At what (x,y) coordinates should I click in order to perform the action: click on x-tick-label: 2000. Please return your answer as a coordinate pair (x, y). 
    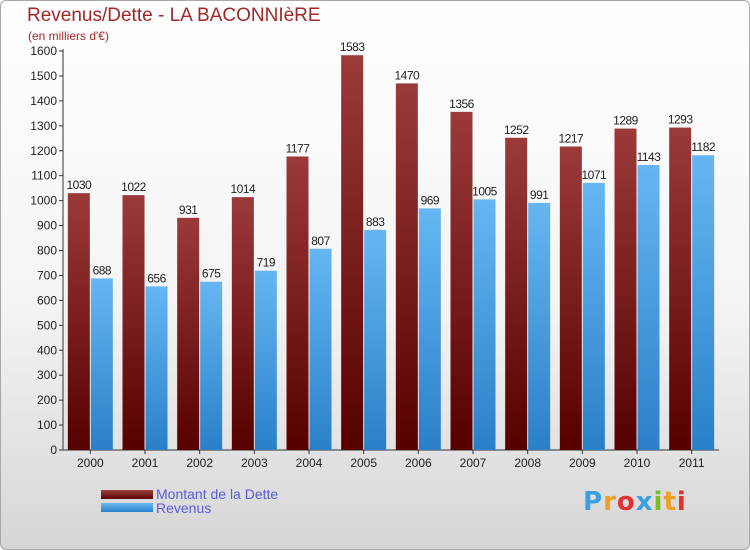
    Looking at the image, I should click on (90, 463).